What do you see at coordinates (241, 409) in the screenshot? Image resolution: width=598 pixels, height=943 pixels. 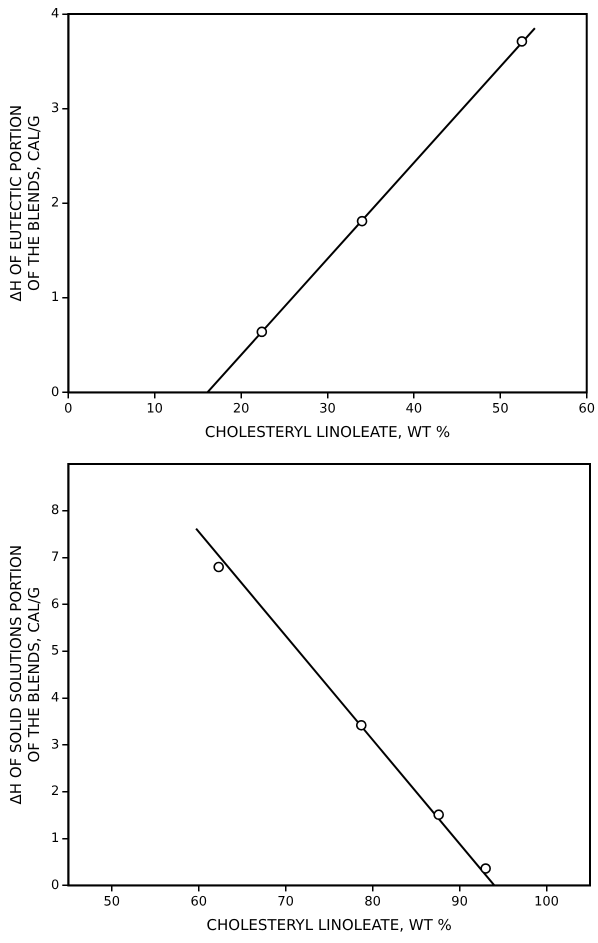 I see `x-tick-label: 20` at bounding box center [241, 409].